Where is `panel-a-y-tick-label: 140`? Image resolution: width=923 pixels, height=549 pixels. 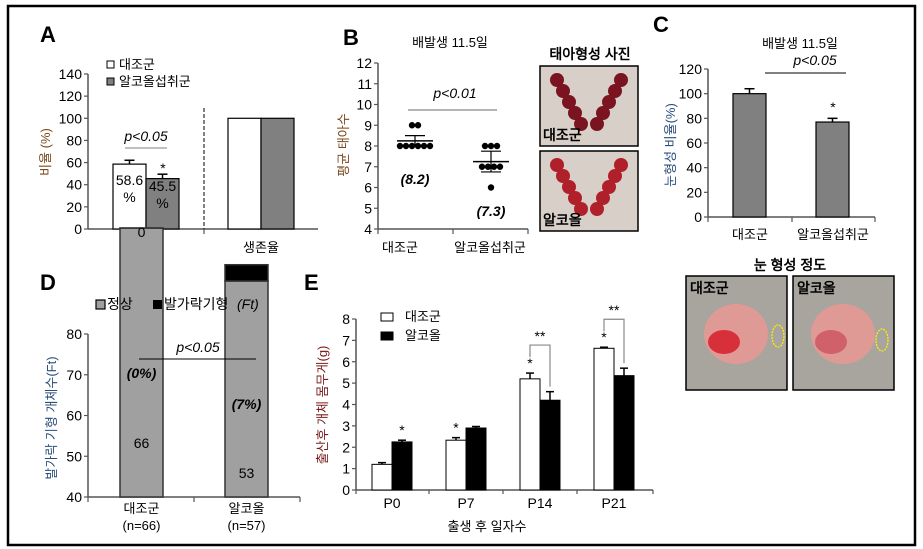
panel-a-y-tick-label: 140 is located at coordinates (71, 74).